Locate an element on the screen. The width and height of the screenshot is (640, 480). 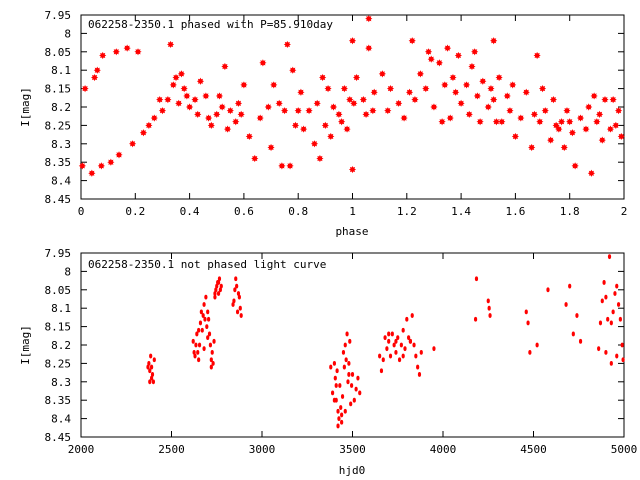
phased-y-tick-label: 8.2 is located at coordinates (61, 107).